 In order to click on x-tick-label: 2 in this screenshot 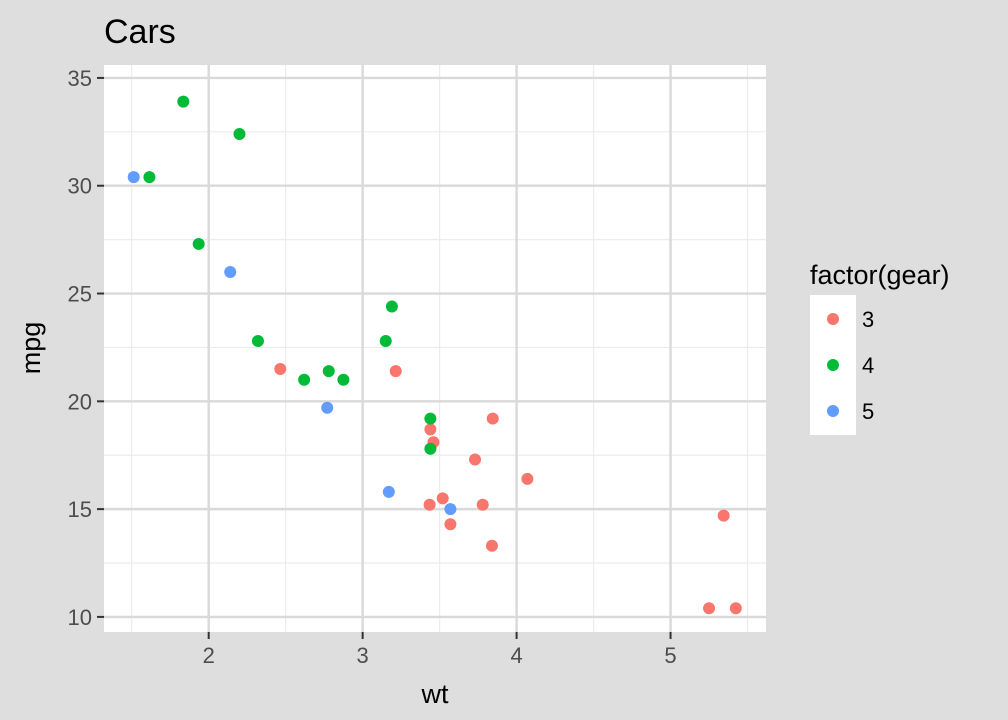, I will do `click(209, 655)`.